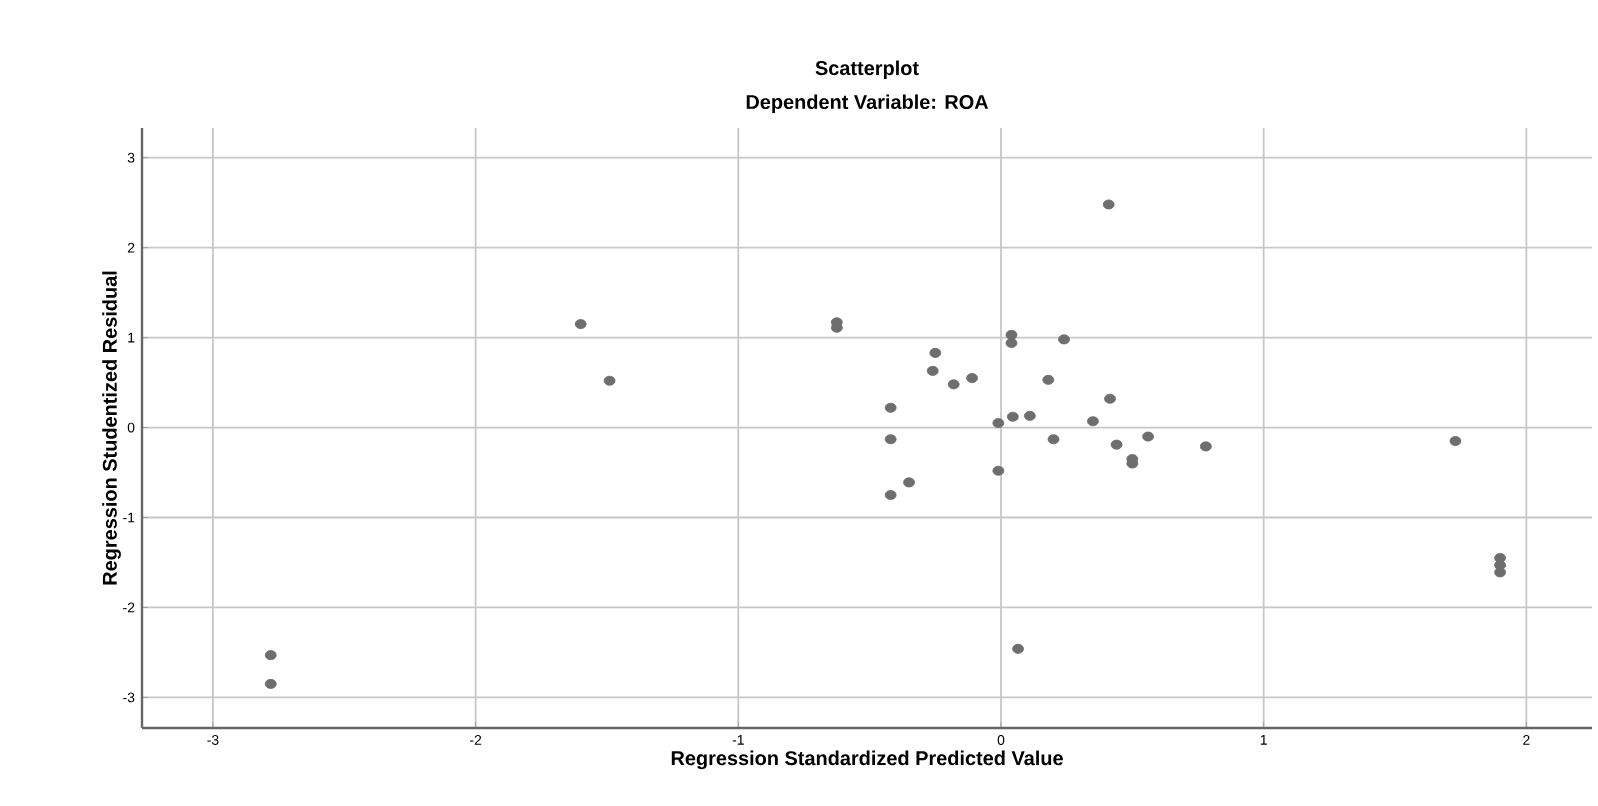 The height and width of the screenshot is (806, 1598). What do you see at coordinates (867, 760) in the screenshot?
I see `x-axis-title: Regression Standardized Predicted Value` at bounding box center [867, 760].